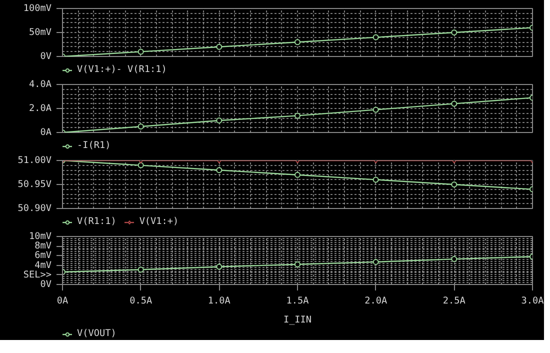  Describe the element at coordinates (376, 301) in the screenshot. I see `x-tick-label: 2.0A` at that location.